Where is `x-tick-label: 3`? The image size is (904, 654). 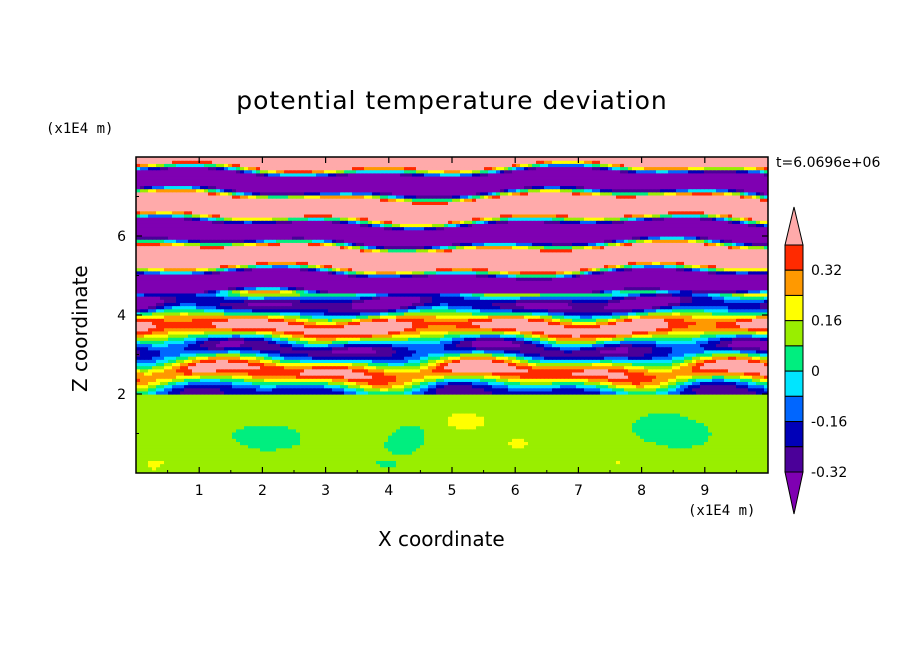
x-tick-label: 3 is located at coordinates (325, 491).